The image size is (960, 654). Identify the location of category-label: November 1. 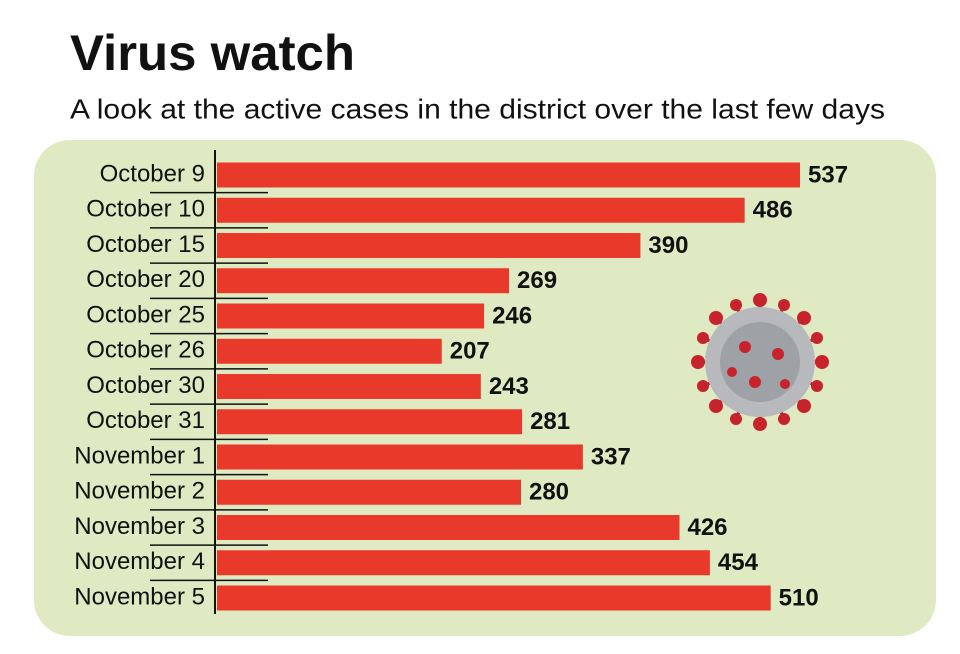
(139, 455).